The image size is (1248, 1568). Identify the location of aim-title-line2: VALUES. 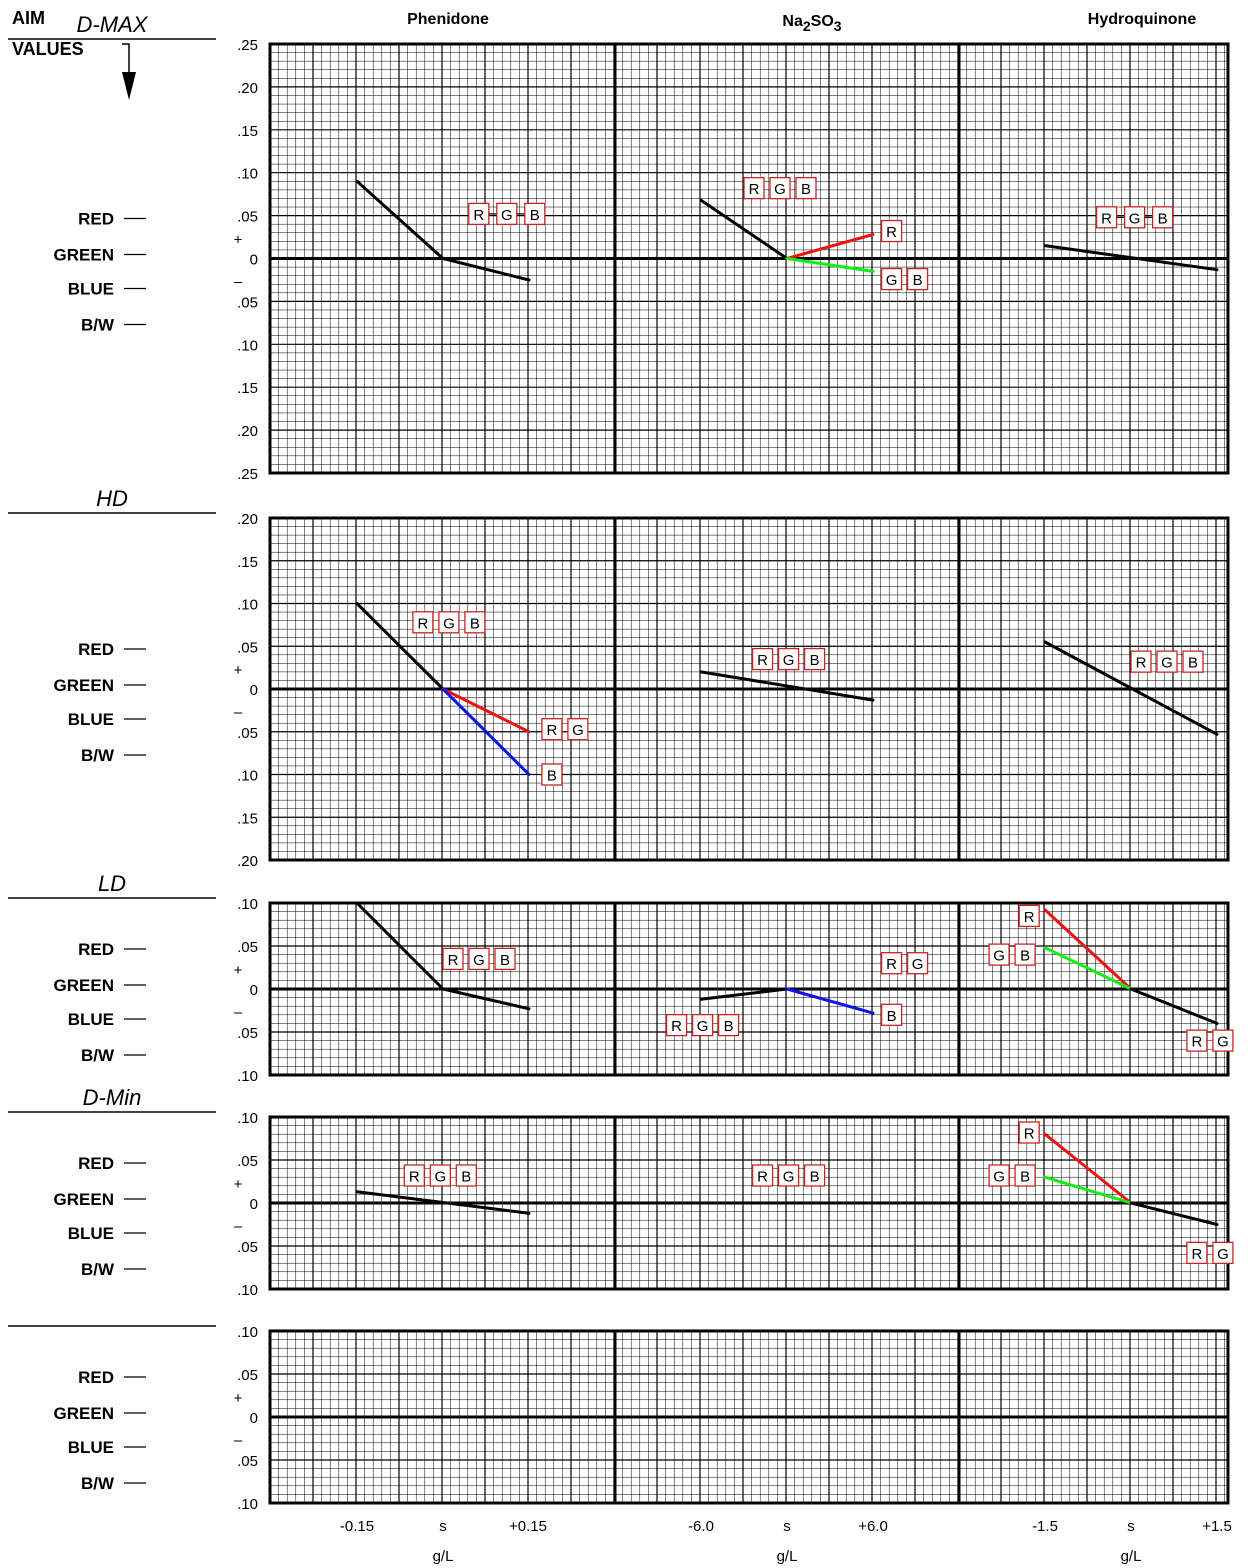
(48, 49).